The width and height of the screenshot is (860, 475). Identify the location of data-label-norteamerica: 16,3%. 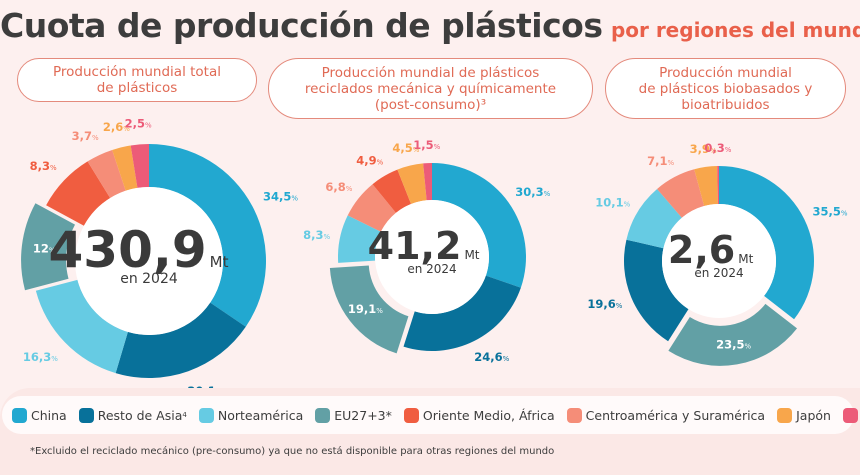
(40, 357).